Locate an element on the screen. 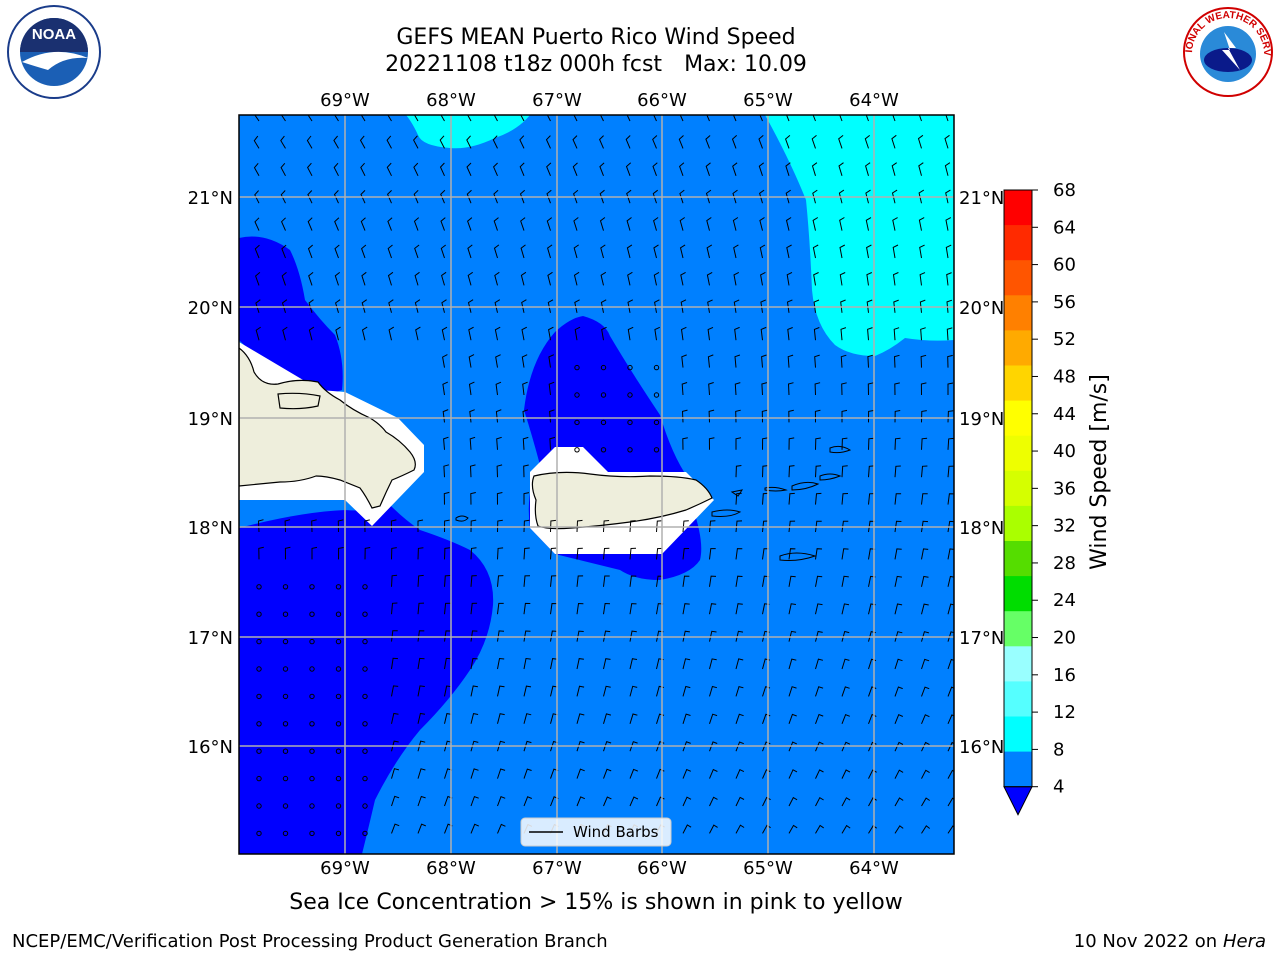  max-label: Max: 10.09 is located at coordinates (745, 64).